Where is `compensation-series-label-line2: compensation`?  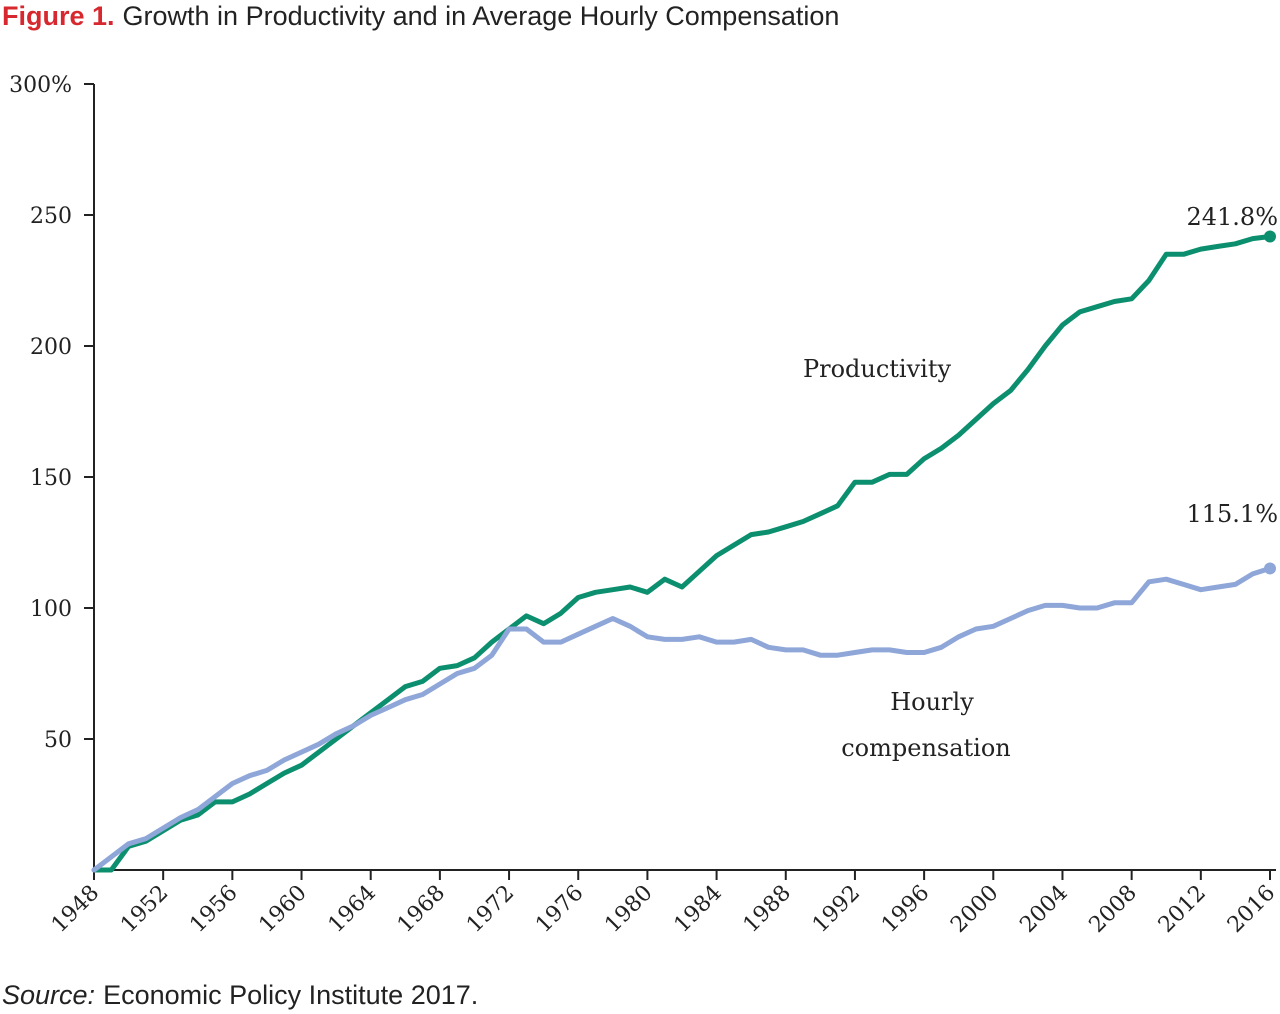 compensation-series-label-line2: compensation is located at coordinates (926, 748).